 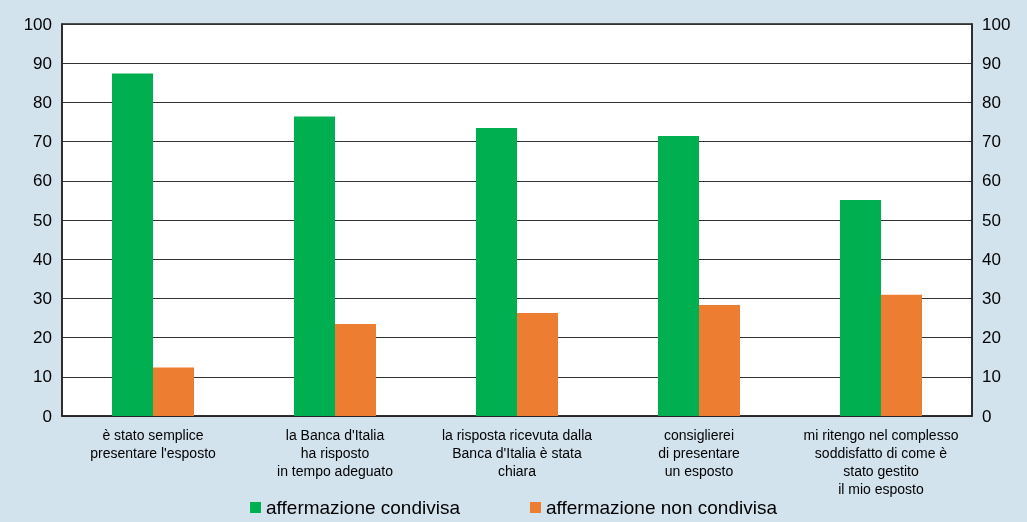 What do you see at coordinates (42, 63) in the screenshot?
I see `y-tick-label: 90` at bounding box center [42, 63].